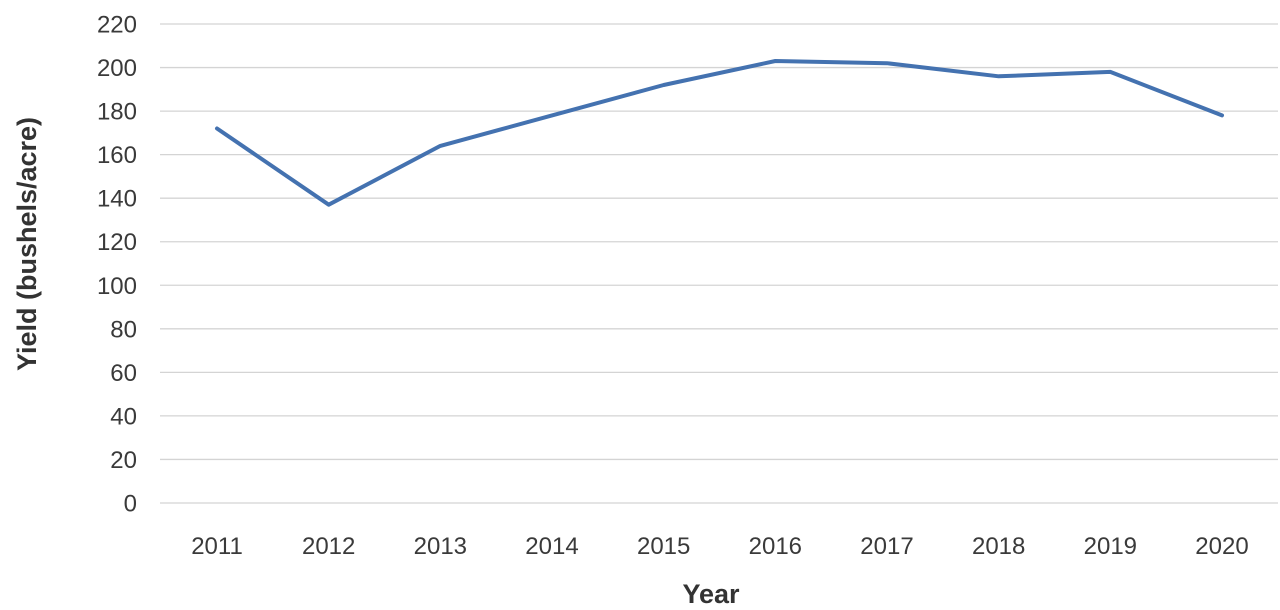  Describe the element at coordinates (117, 286) in the screenshot. I see `y-tick-label-100: 100` at that location.